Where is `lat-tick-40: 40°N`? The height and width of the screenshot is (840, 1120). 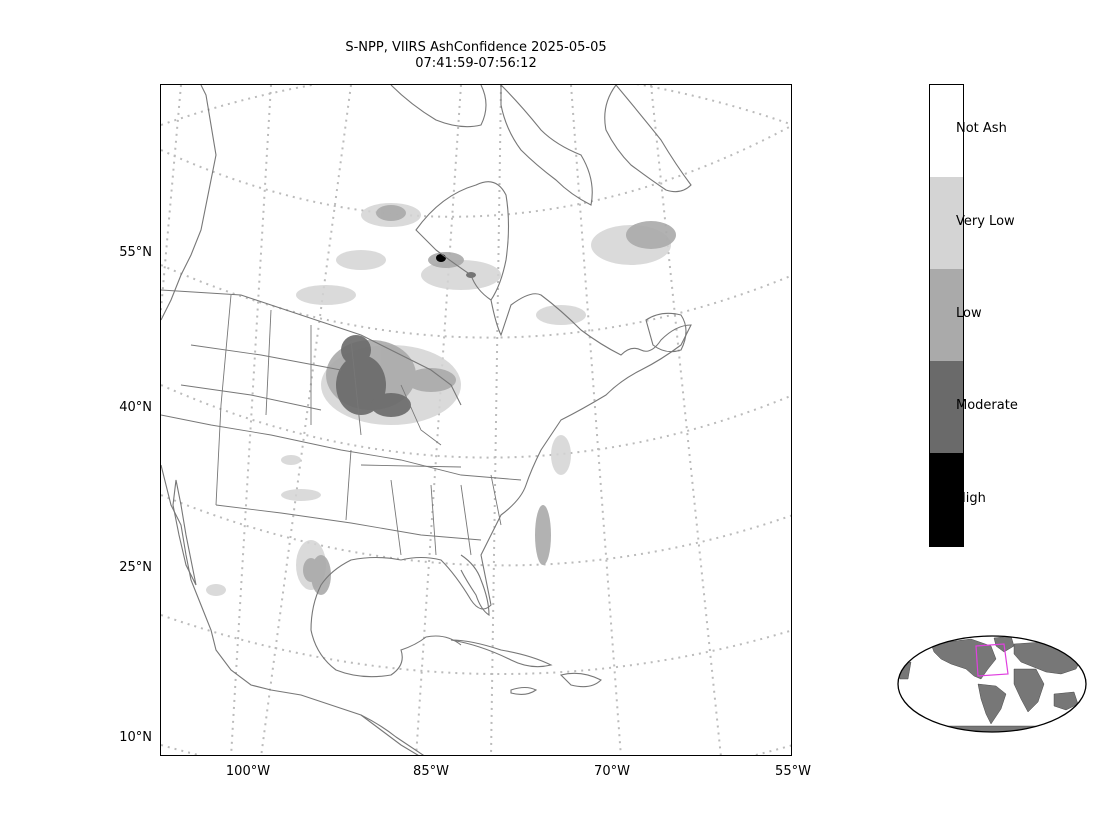 lat-tick-40: 40°N is located at coordinates (135, 407).